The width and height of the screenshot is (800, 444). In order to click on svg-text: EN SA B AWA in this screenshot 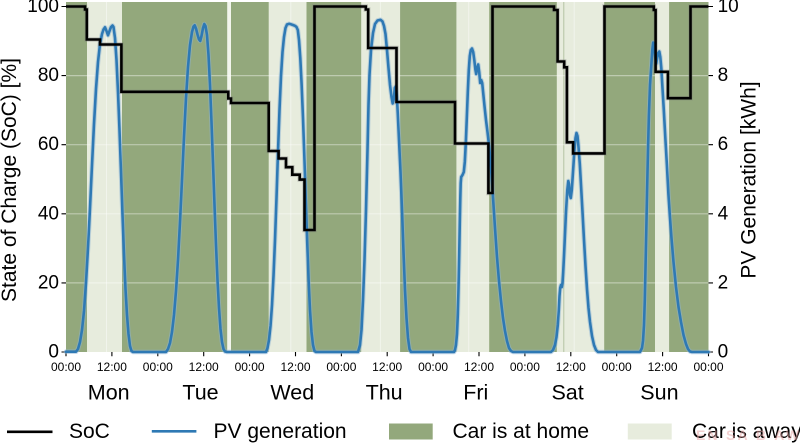, I will do `click(748, 435)`.